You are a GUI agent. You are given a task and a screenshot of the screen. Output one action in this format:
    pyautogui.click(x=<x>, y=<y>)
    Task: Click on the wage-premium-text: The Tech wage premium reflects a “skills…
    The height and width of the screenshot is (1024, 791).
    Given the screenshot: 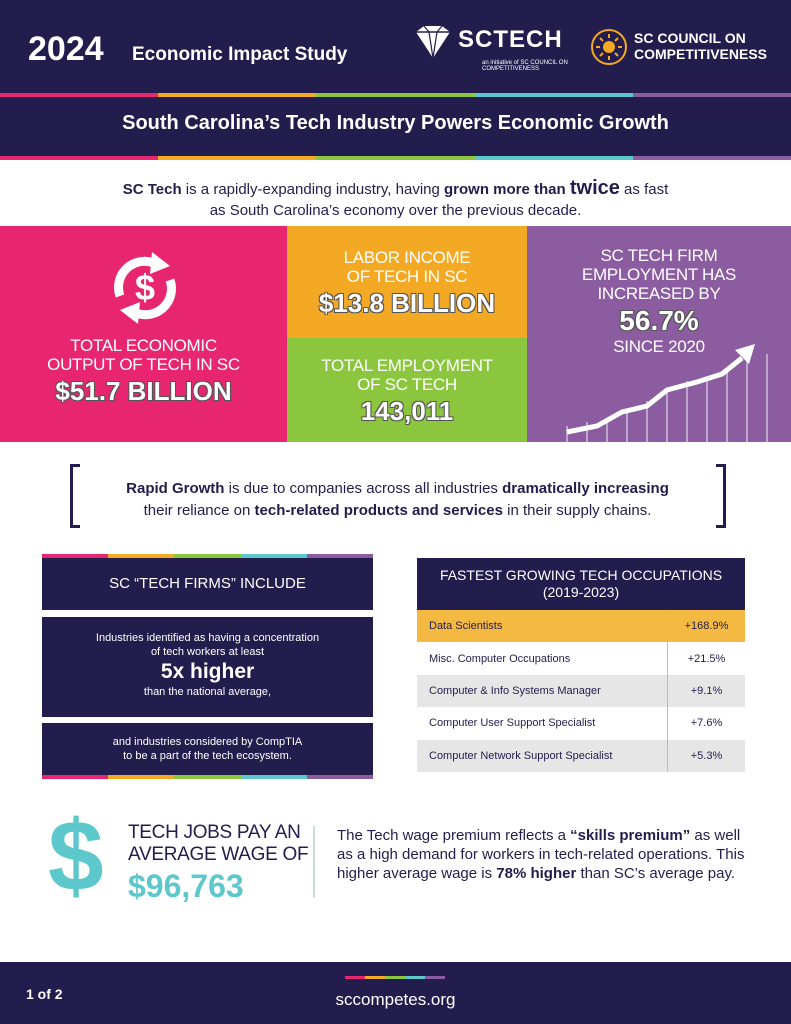 What is the action you would take?
    pyautogui.click(x=547, y=854)
    